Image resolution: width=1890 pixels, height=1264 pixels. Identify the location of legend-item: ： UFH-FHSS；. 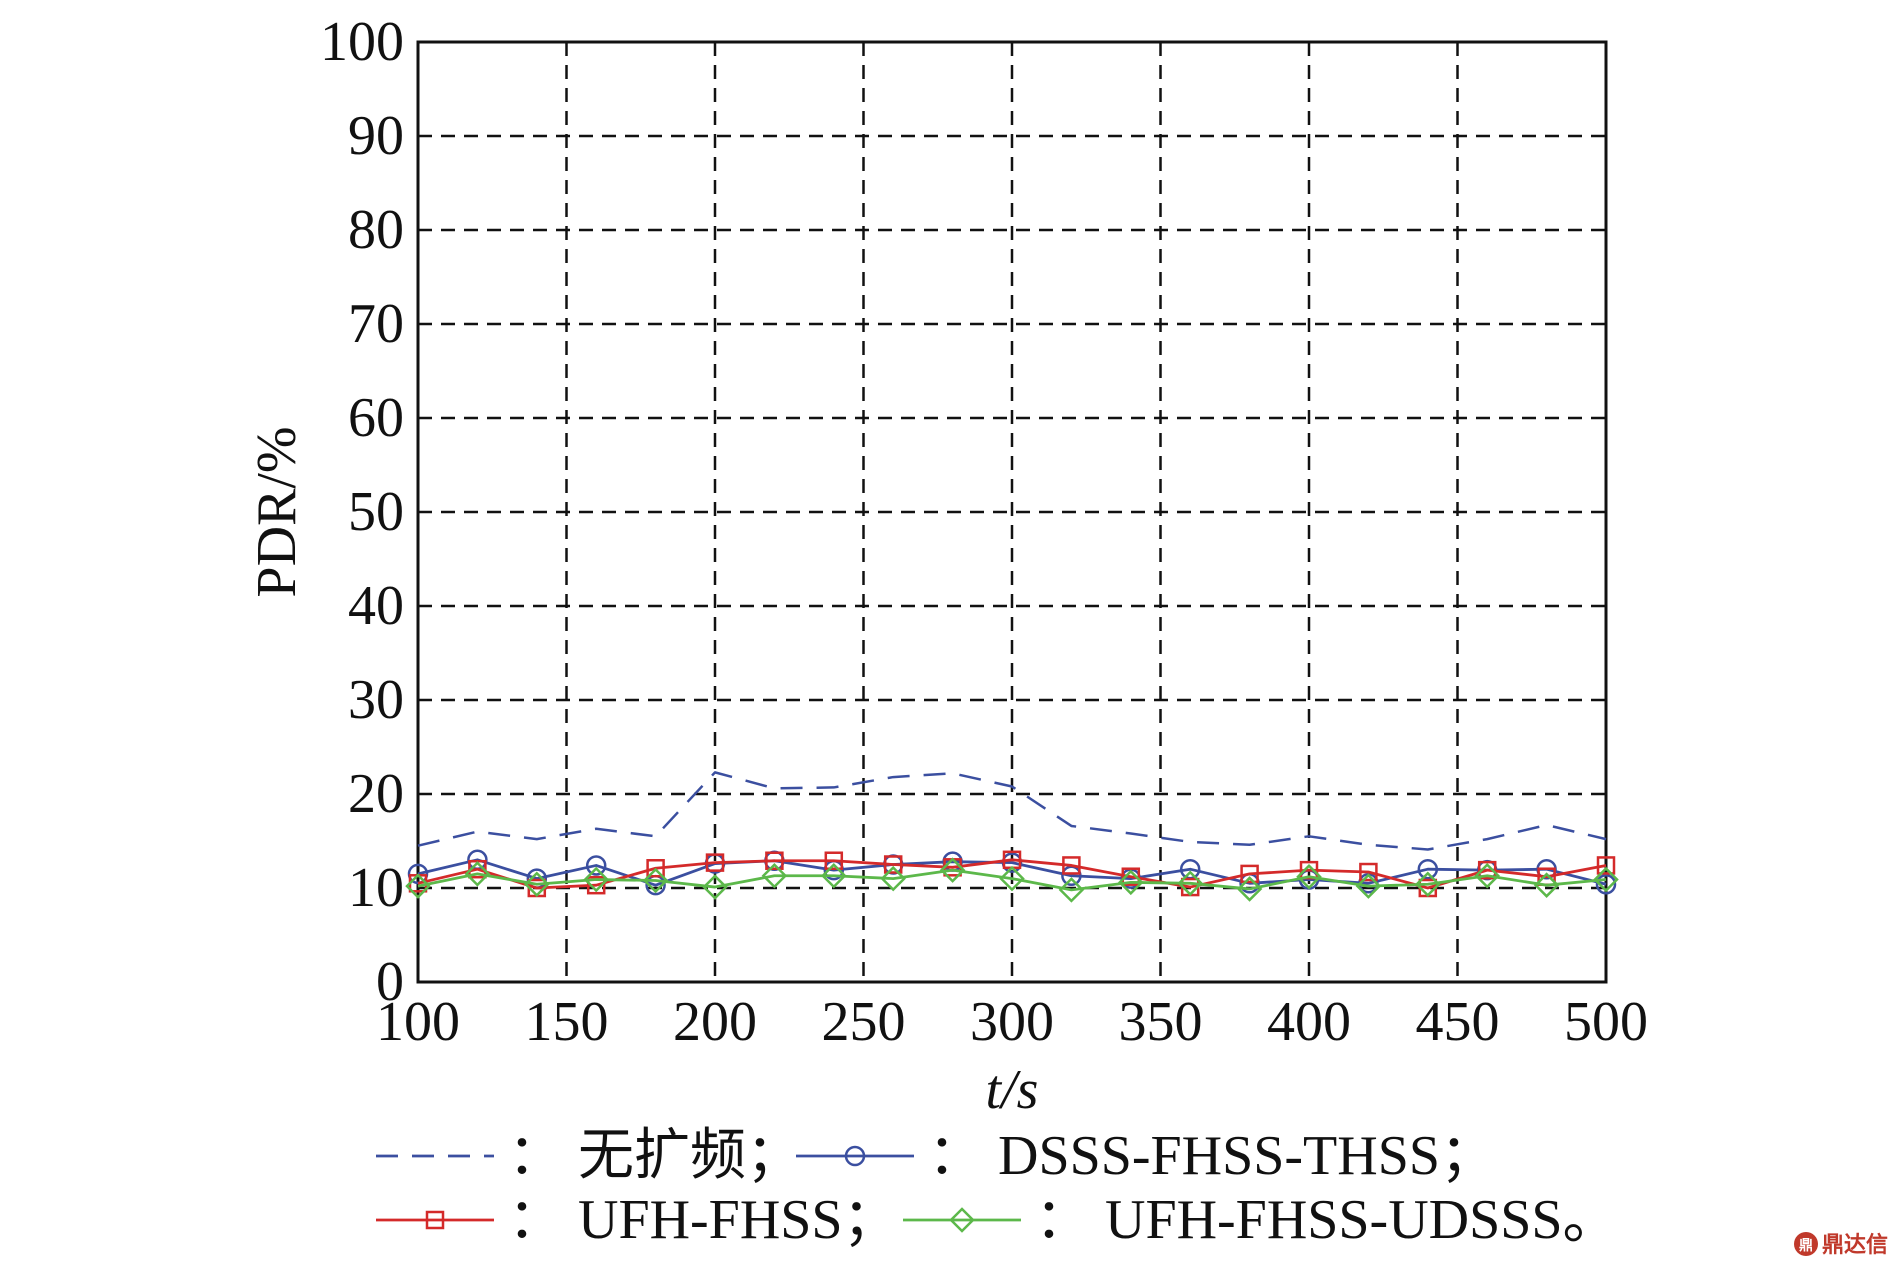
(637, 1220).